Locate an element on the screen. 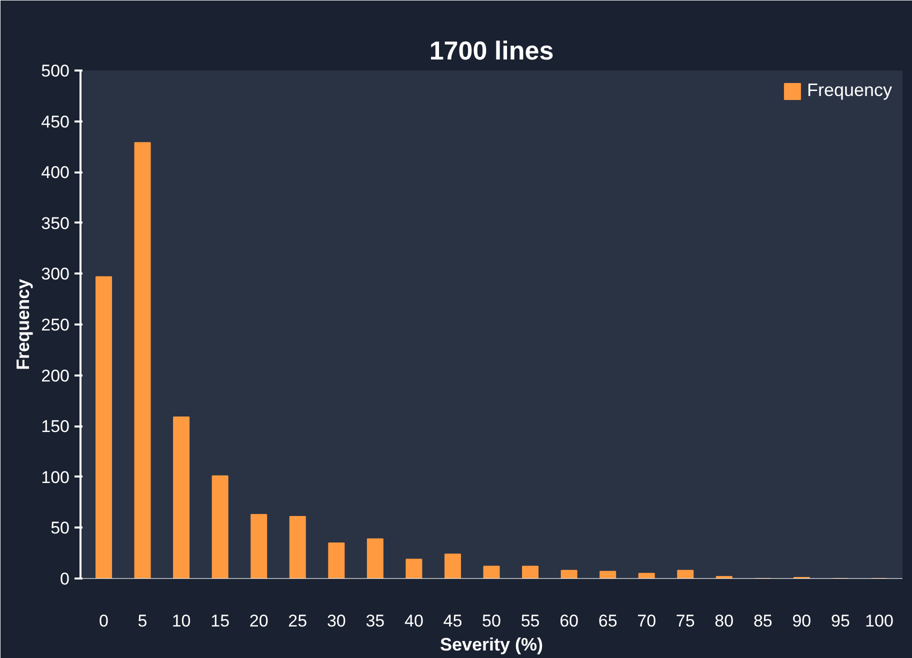  x-tick-label: 50 is located at coordinates (491, 621).